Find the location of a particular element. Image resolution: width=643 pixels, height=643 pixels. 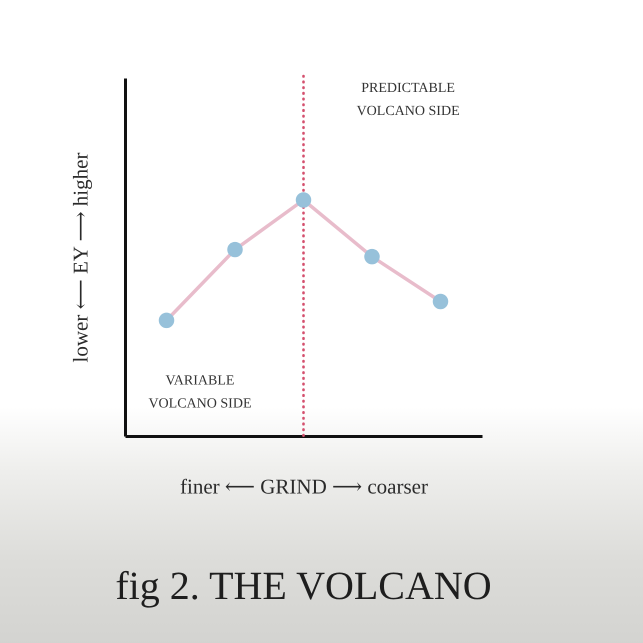

x-axis-title: finer ⟵ GRIND ⟶ coarser is located at coordinates (304, 486).